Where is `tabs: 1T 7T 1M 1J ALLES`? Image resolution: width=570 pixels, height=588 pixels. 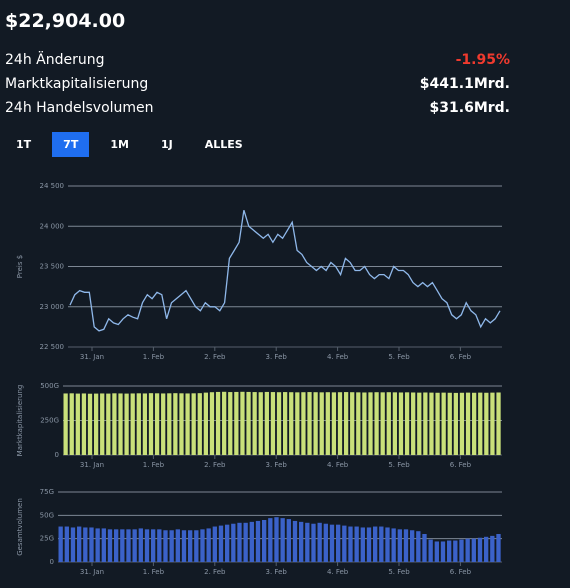
tabs: 1T 7T 1M 1J ALLES is located at coordinates (129, 144).